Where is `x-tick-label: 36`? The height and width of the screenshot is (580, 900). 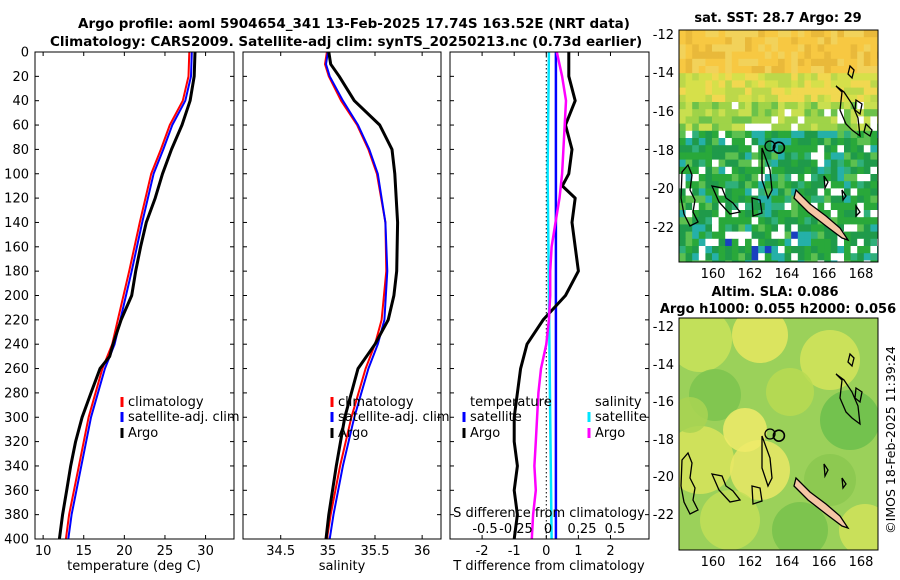 x-tick-label: 36 is located at coordinates (422, 551).